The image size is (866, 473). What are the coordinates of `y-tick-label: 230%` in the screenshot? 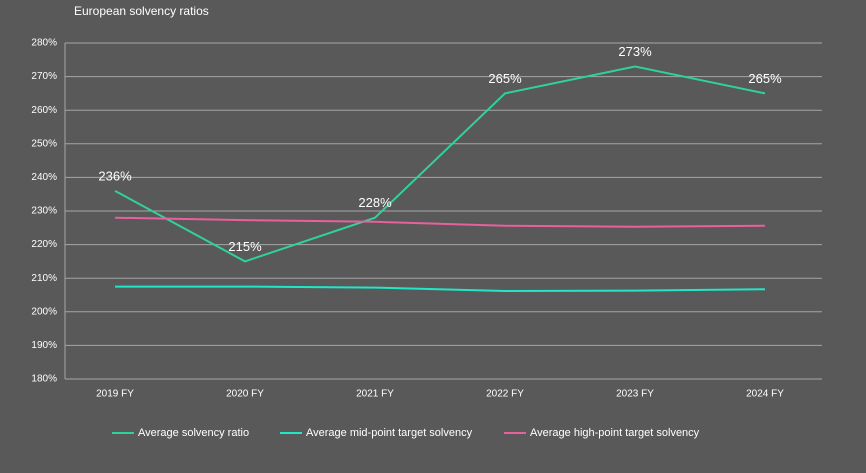 It's located at (44, 211).